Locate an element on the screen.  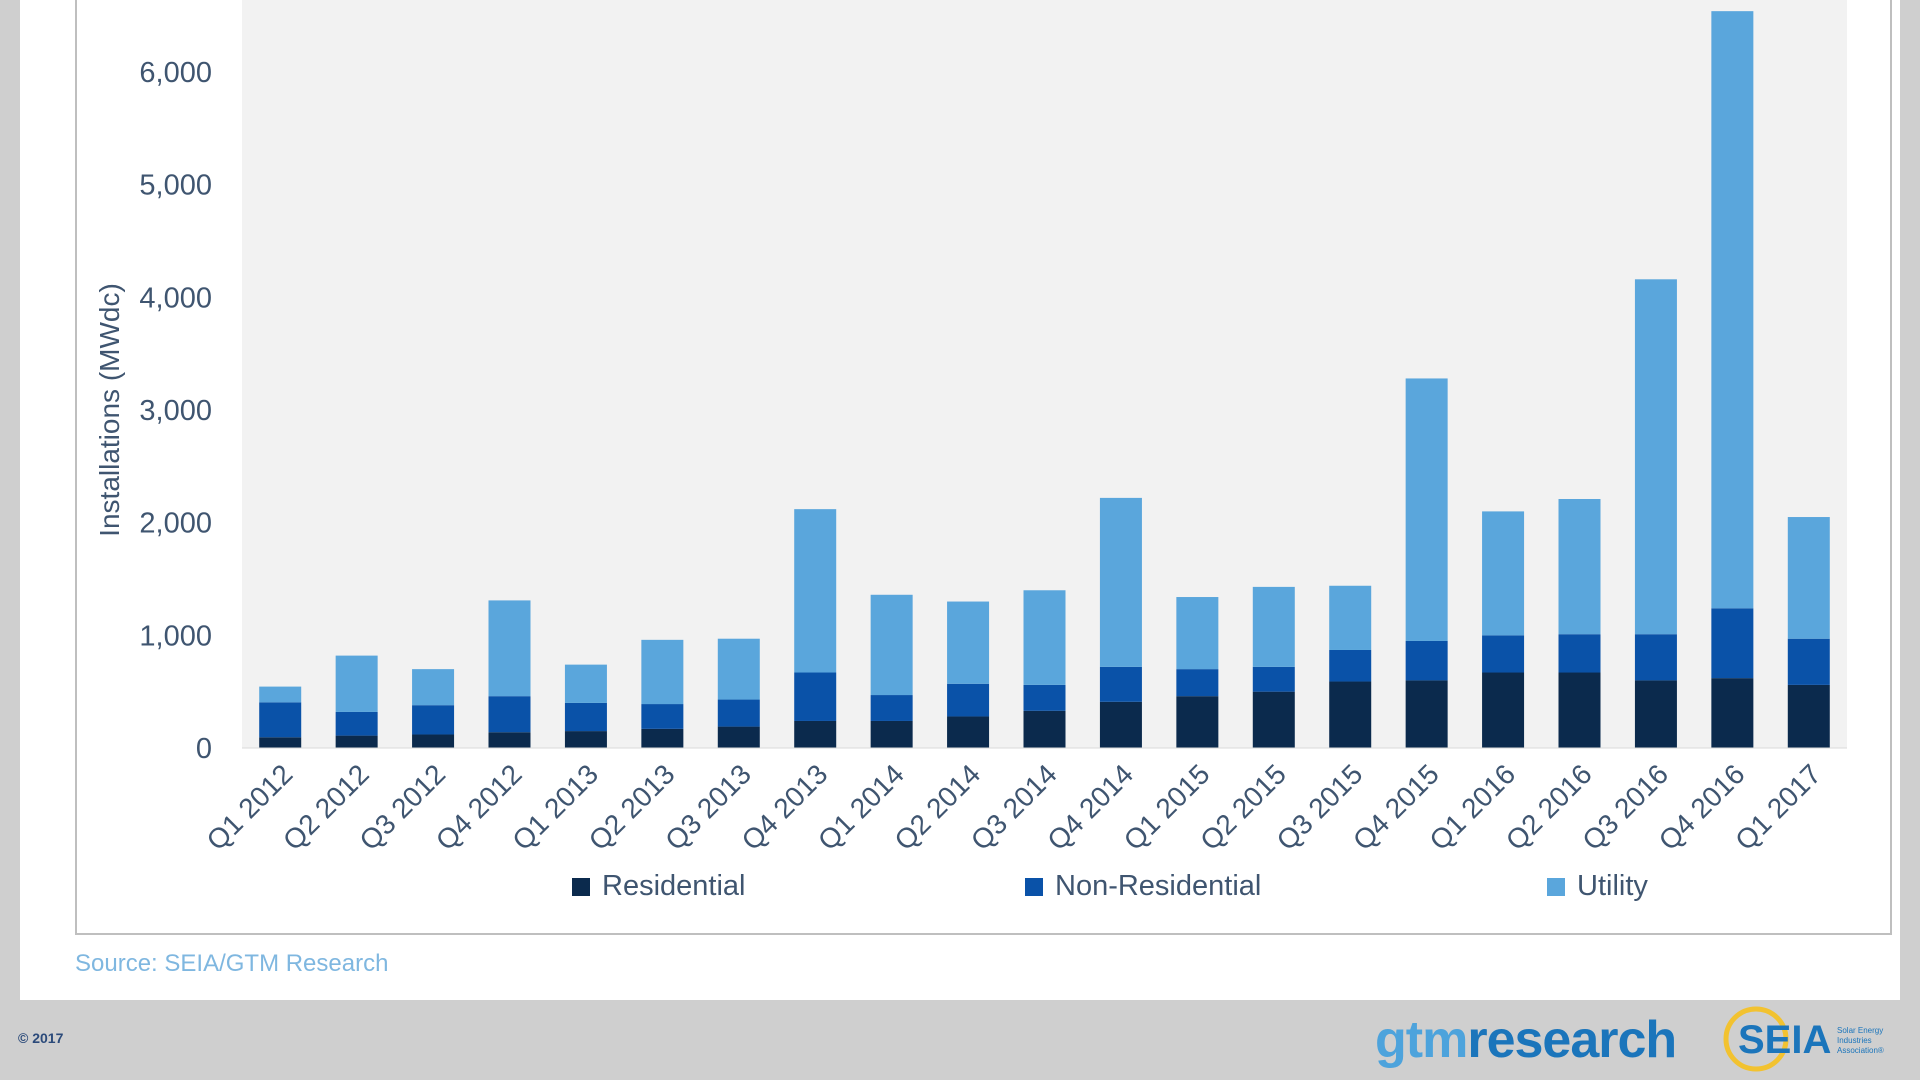
bar-utility-q1-2015 is located at coordinates (1197, 633).